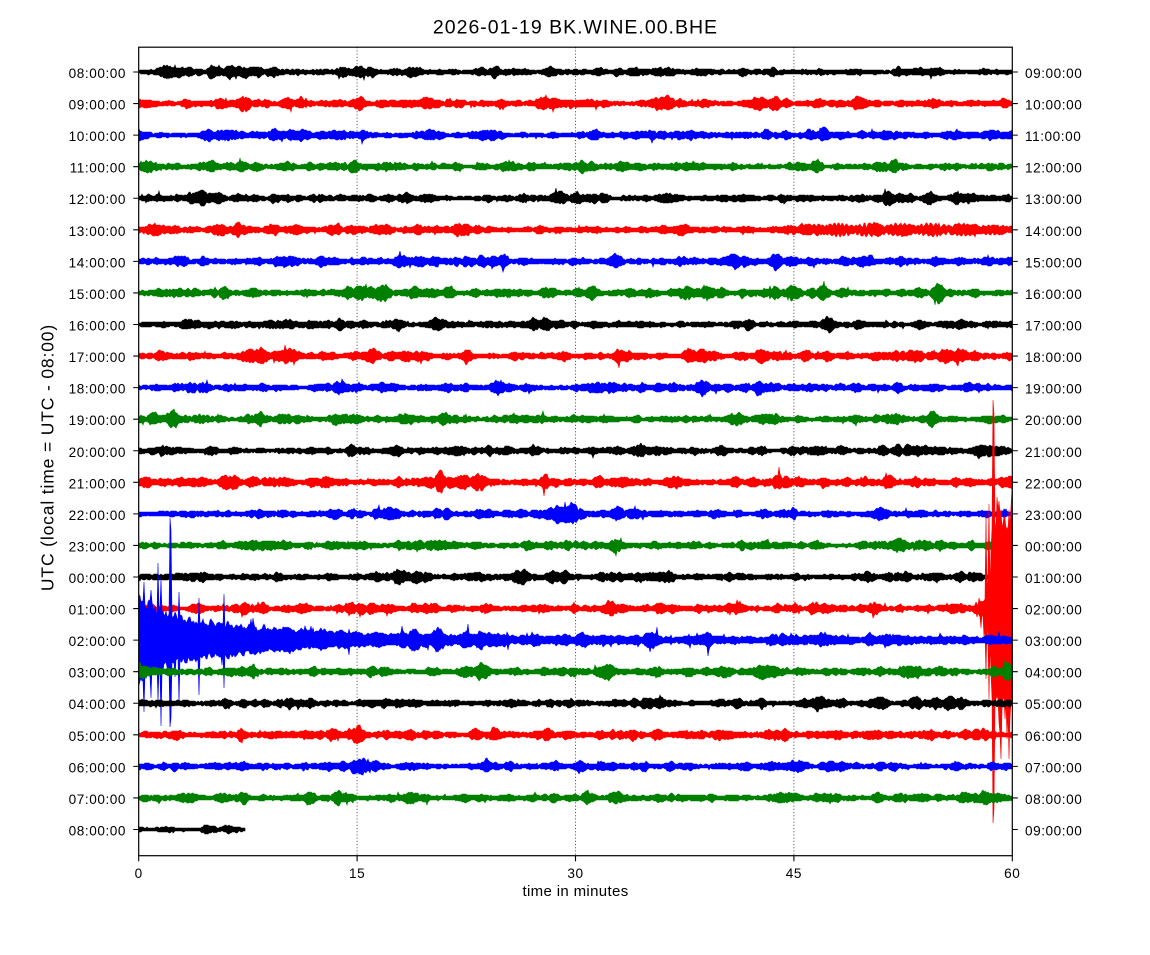 This screenshot has height=955, width=1150. What do you see at coordinates (575, 28) in the screenshot?
I see `svg-text: 2026-01-19 BK.WINE.00.BHE` at bounding box center [575, 28].